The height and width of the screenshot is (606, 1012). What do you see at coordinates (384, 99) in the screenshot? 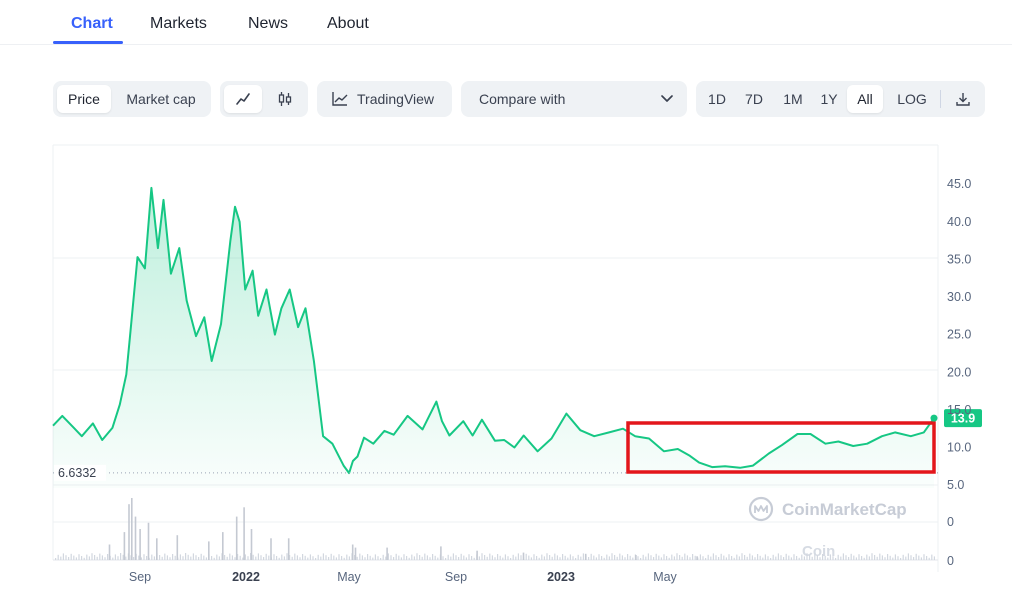
I see `tradingview-button: TradingView` at bounding box center [384, 99].